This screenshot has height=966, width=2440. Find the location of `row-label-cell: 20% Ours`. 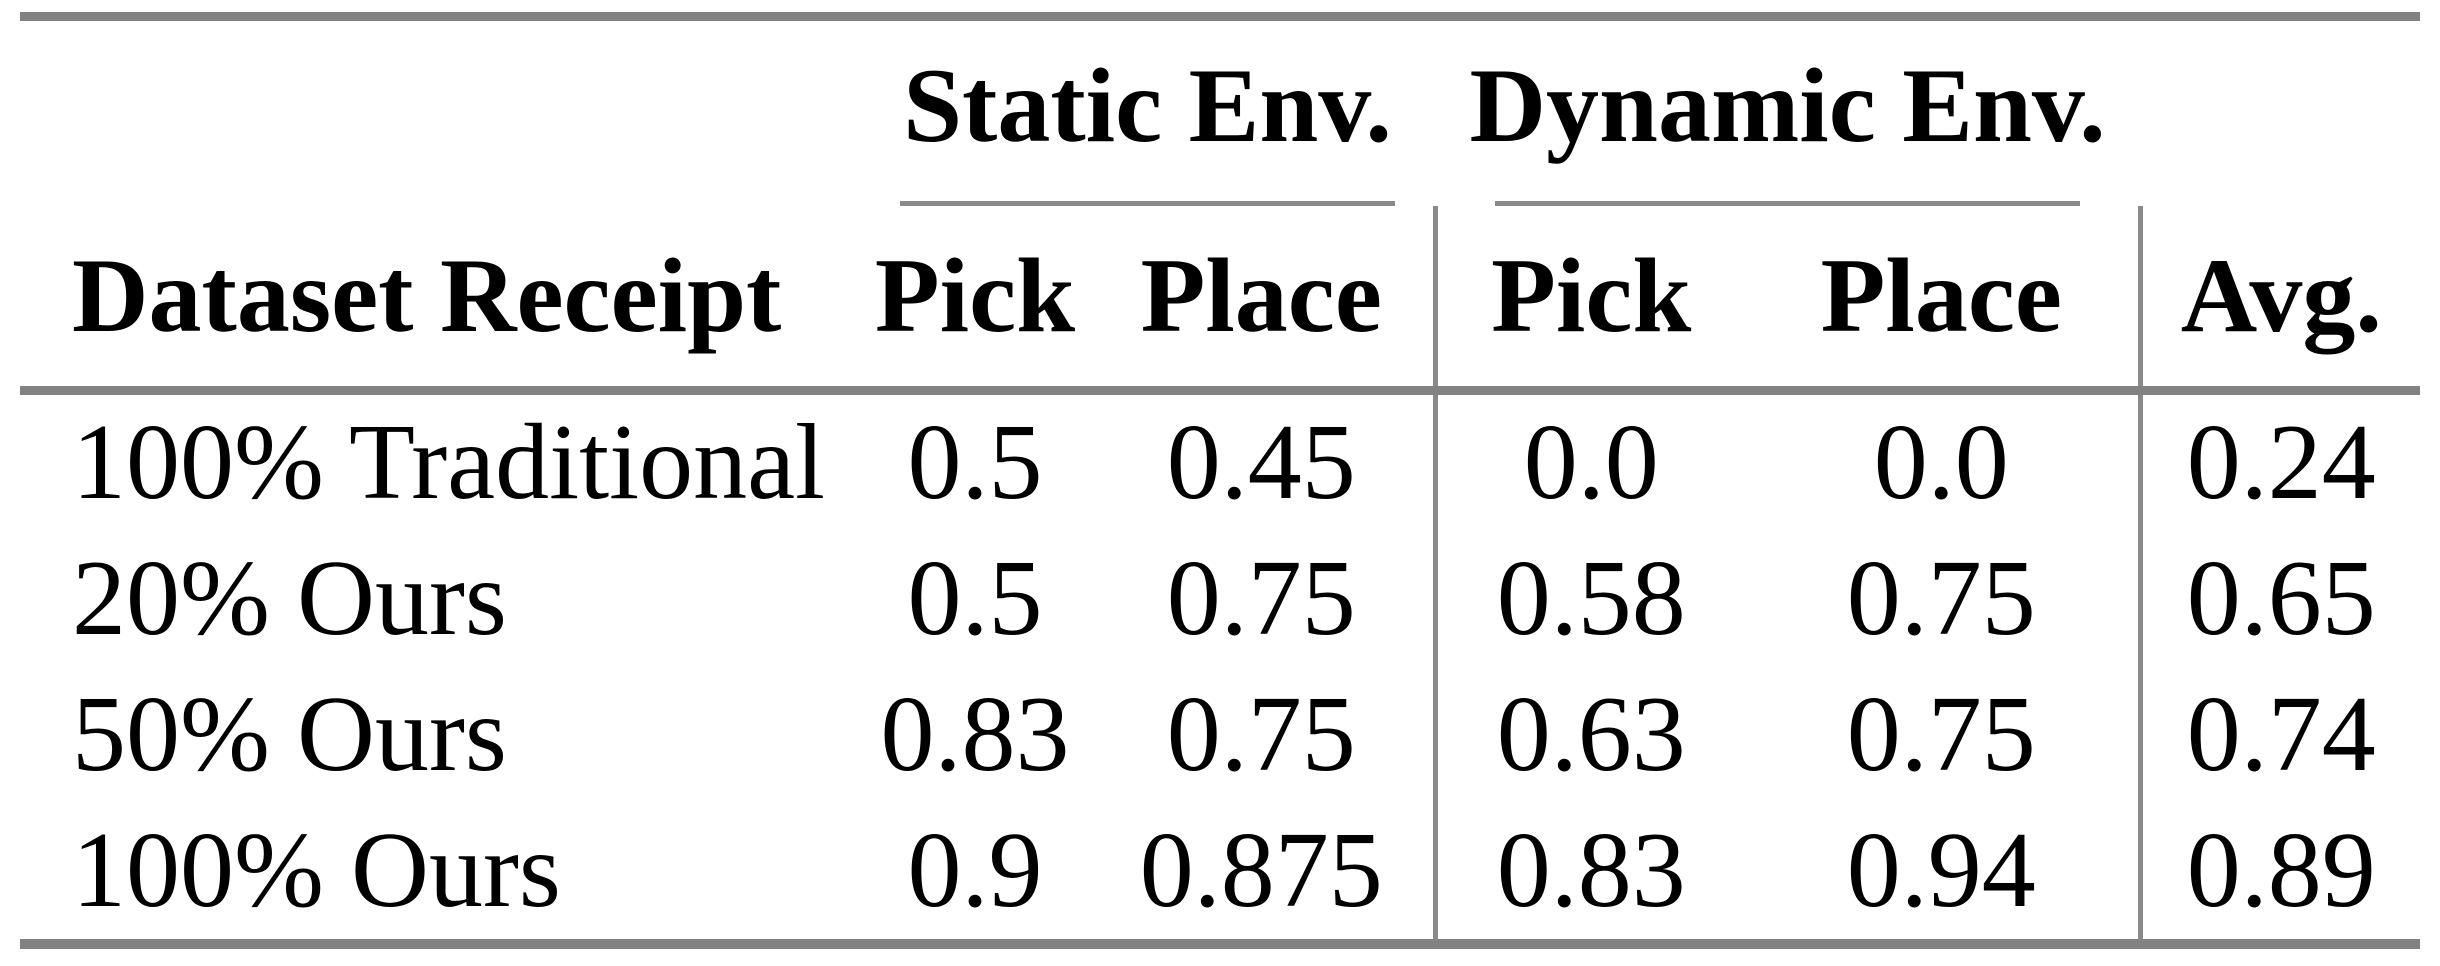

row-label-cell: 20% Ours is located at coordinates (289, 598).